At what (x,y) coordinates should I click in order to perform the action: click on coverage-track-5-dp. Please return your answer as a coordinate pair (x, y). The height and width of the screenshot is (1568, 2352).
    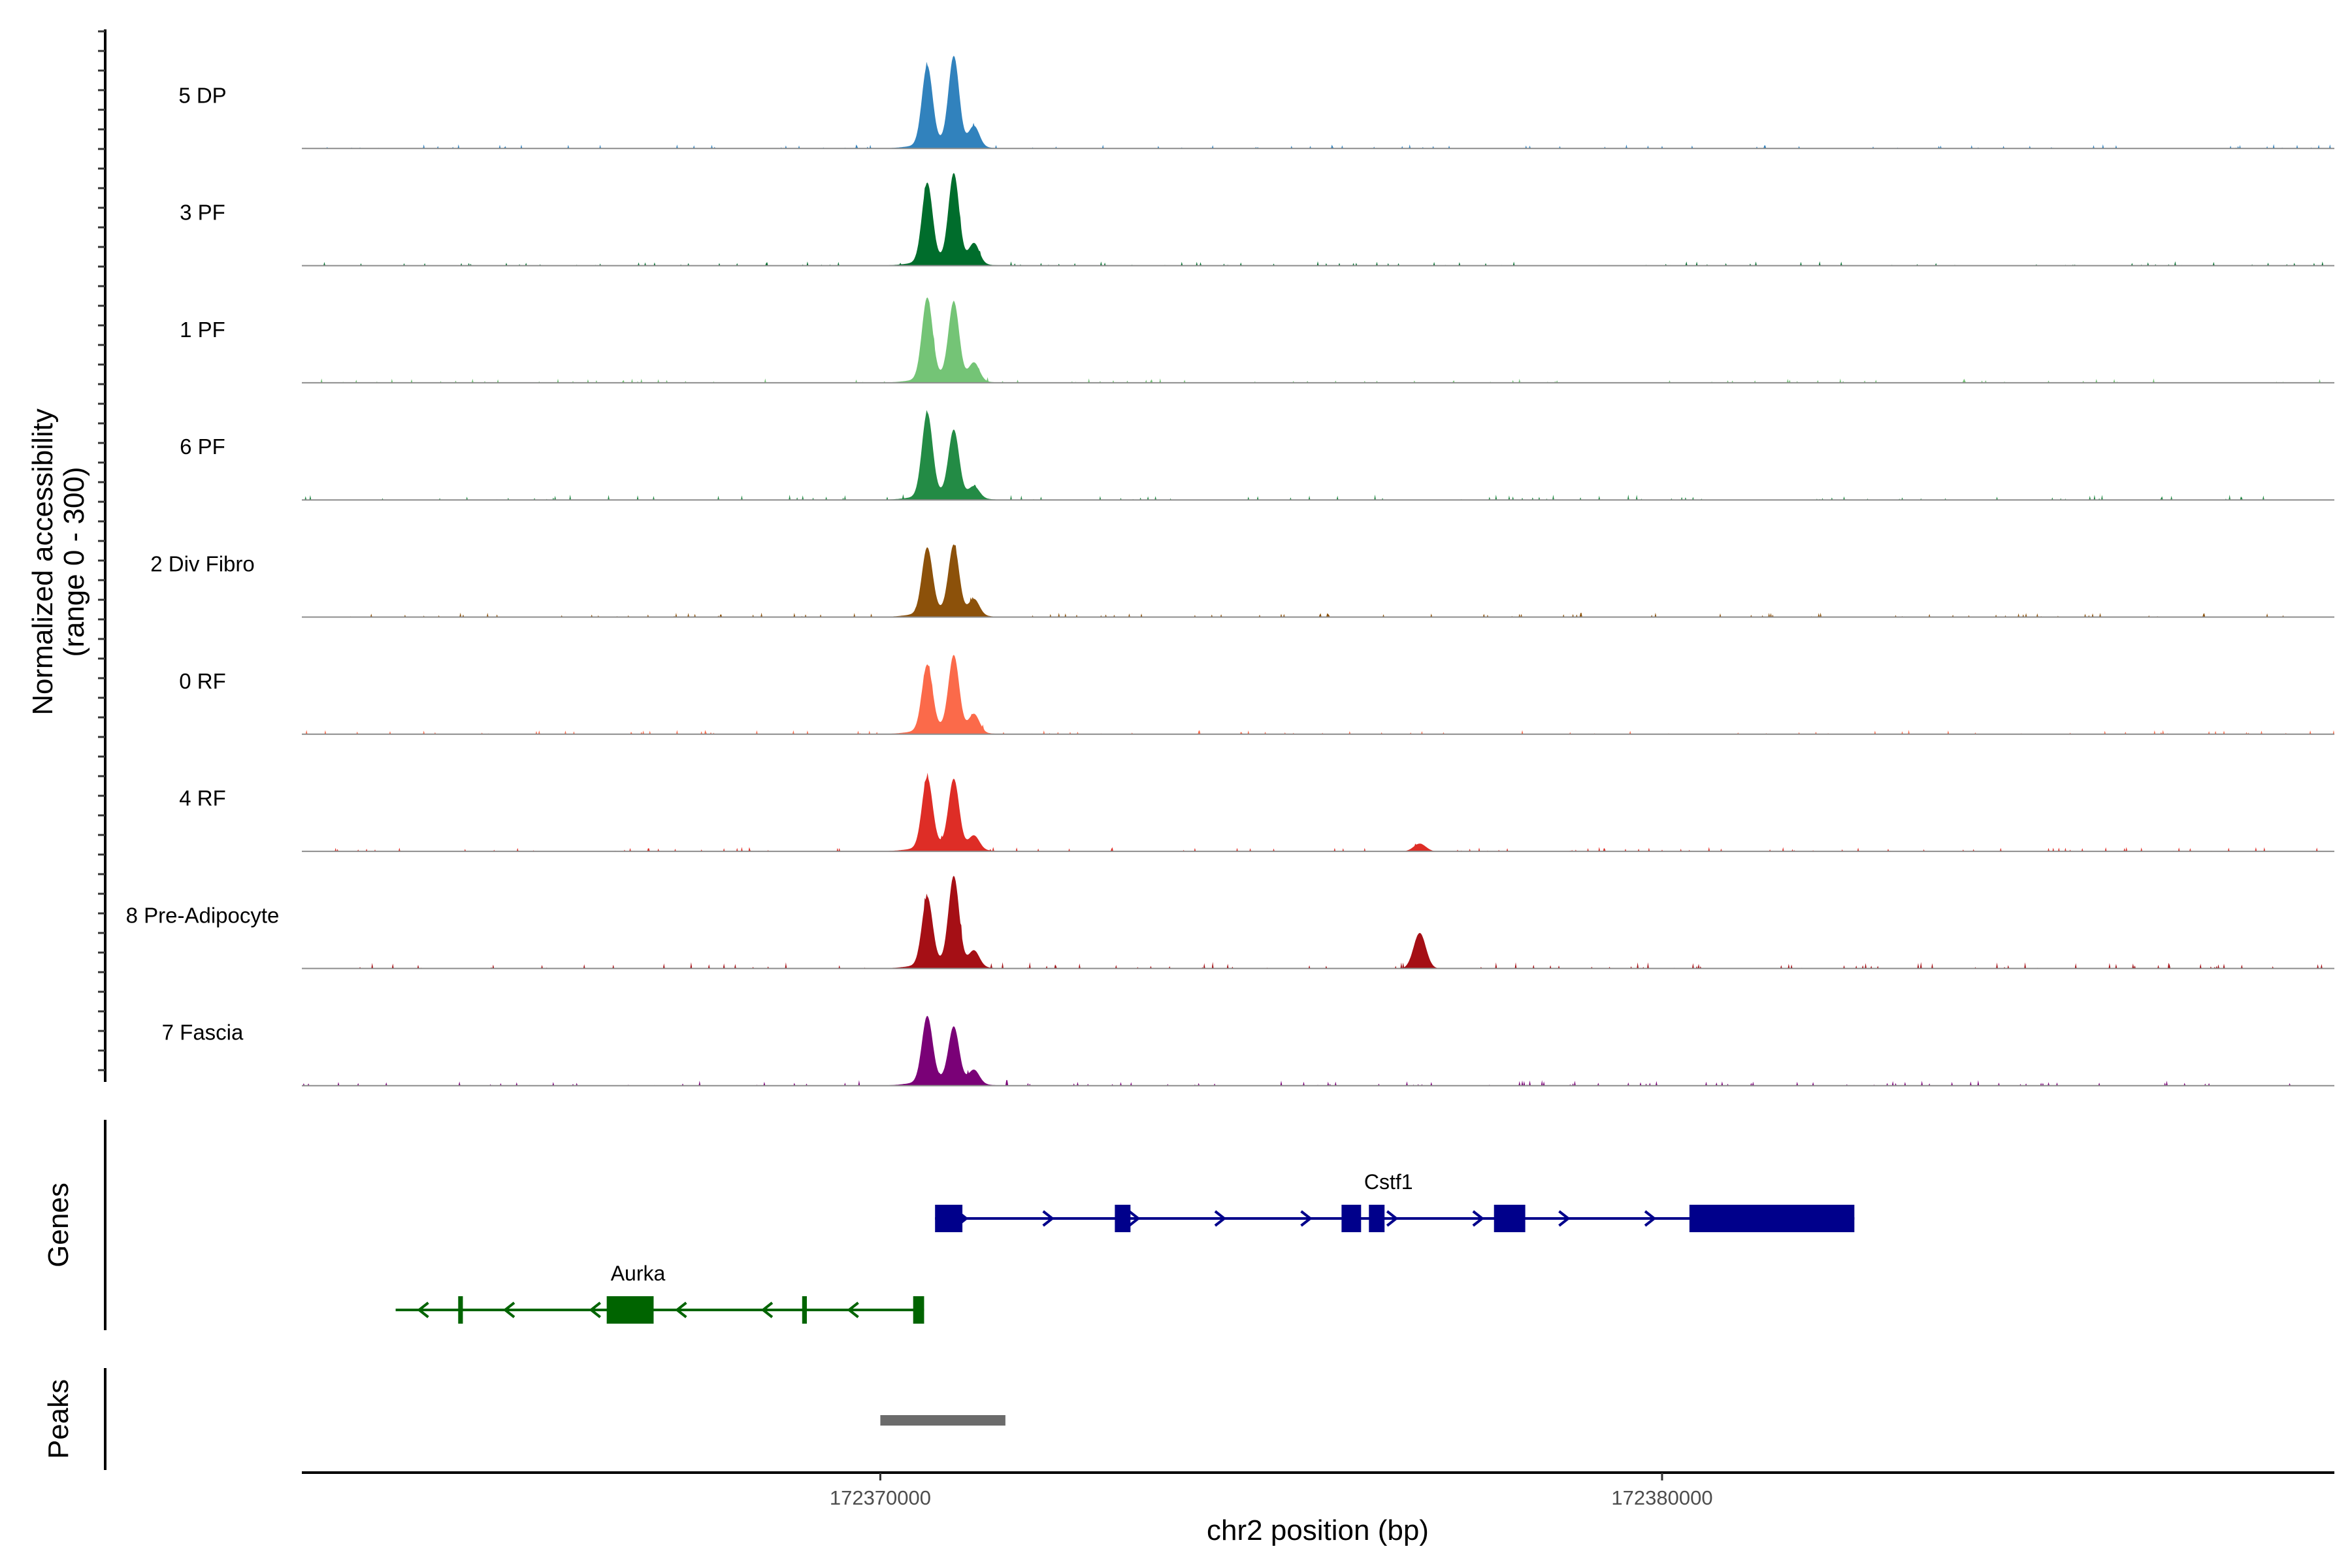
    Looking at the image, I should click on (1318, 102).